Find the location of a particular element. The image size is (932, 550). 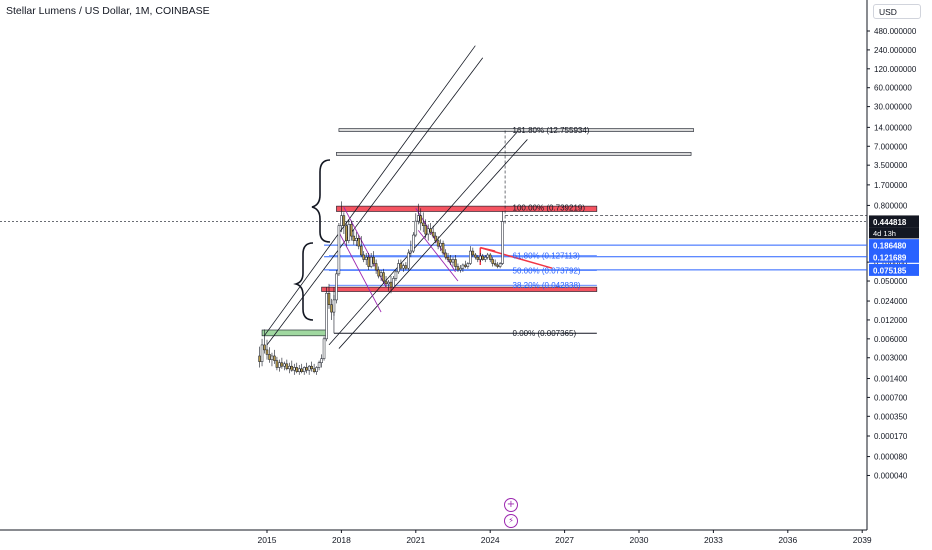

x-tick-label: 2015 is located at coordinates (267, 540).